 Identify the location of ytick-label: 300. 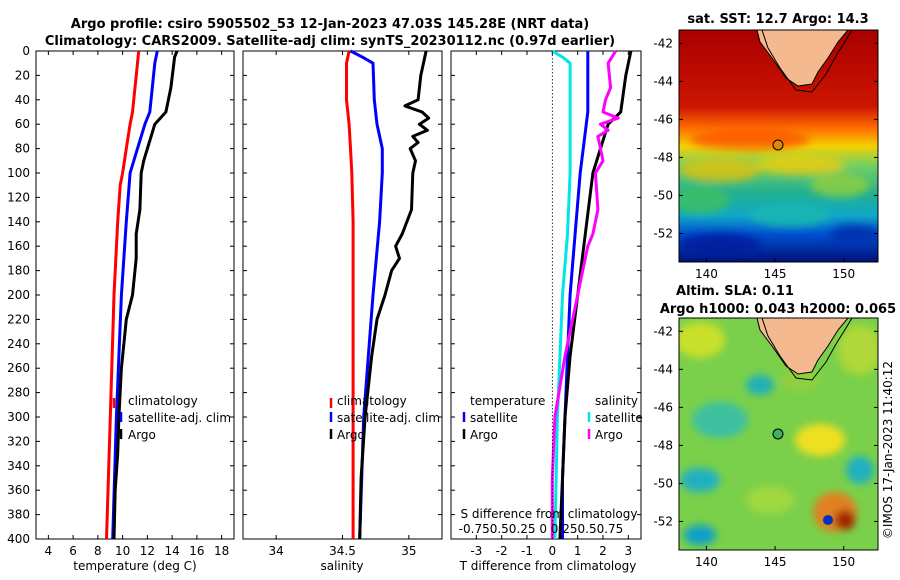
(18, 417).